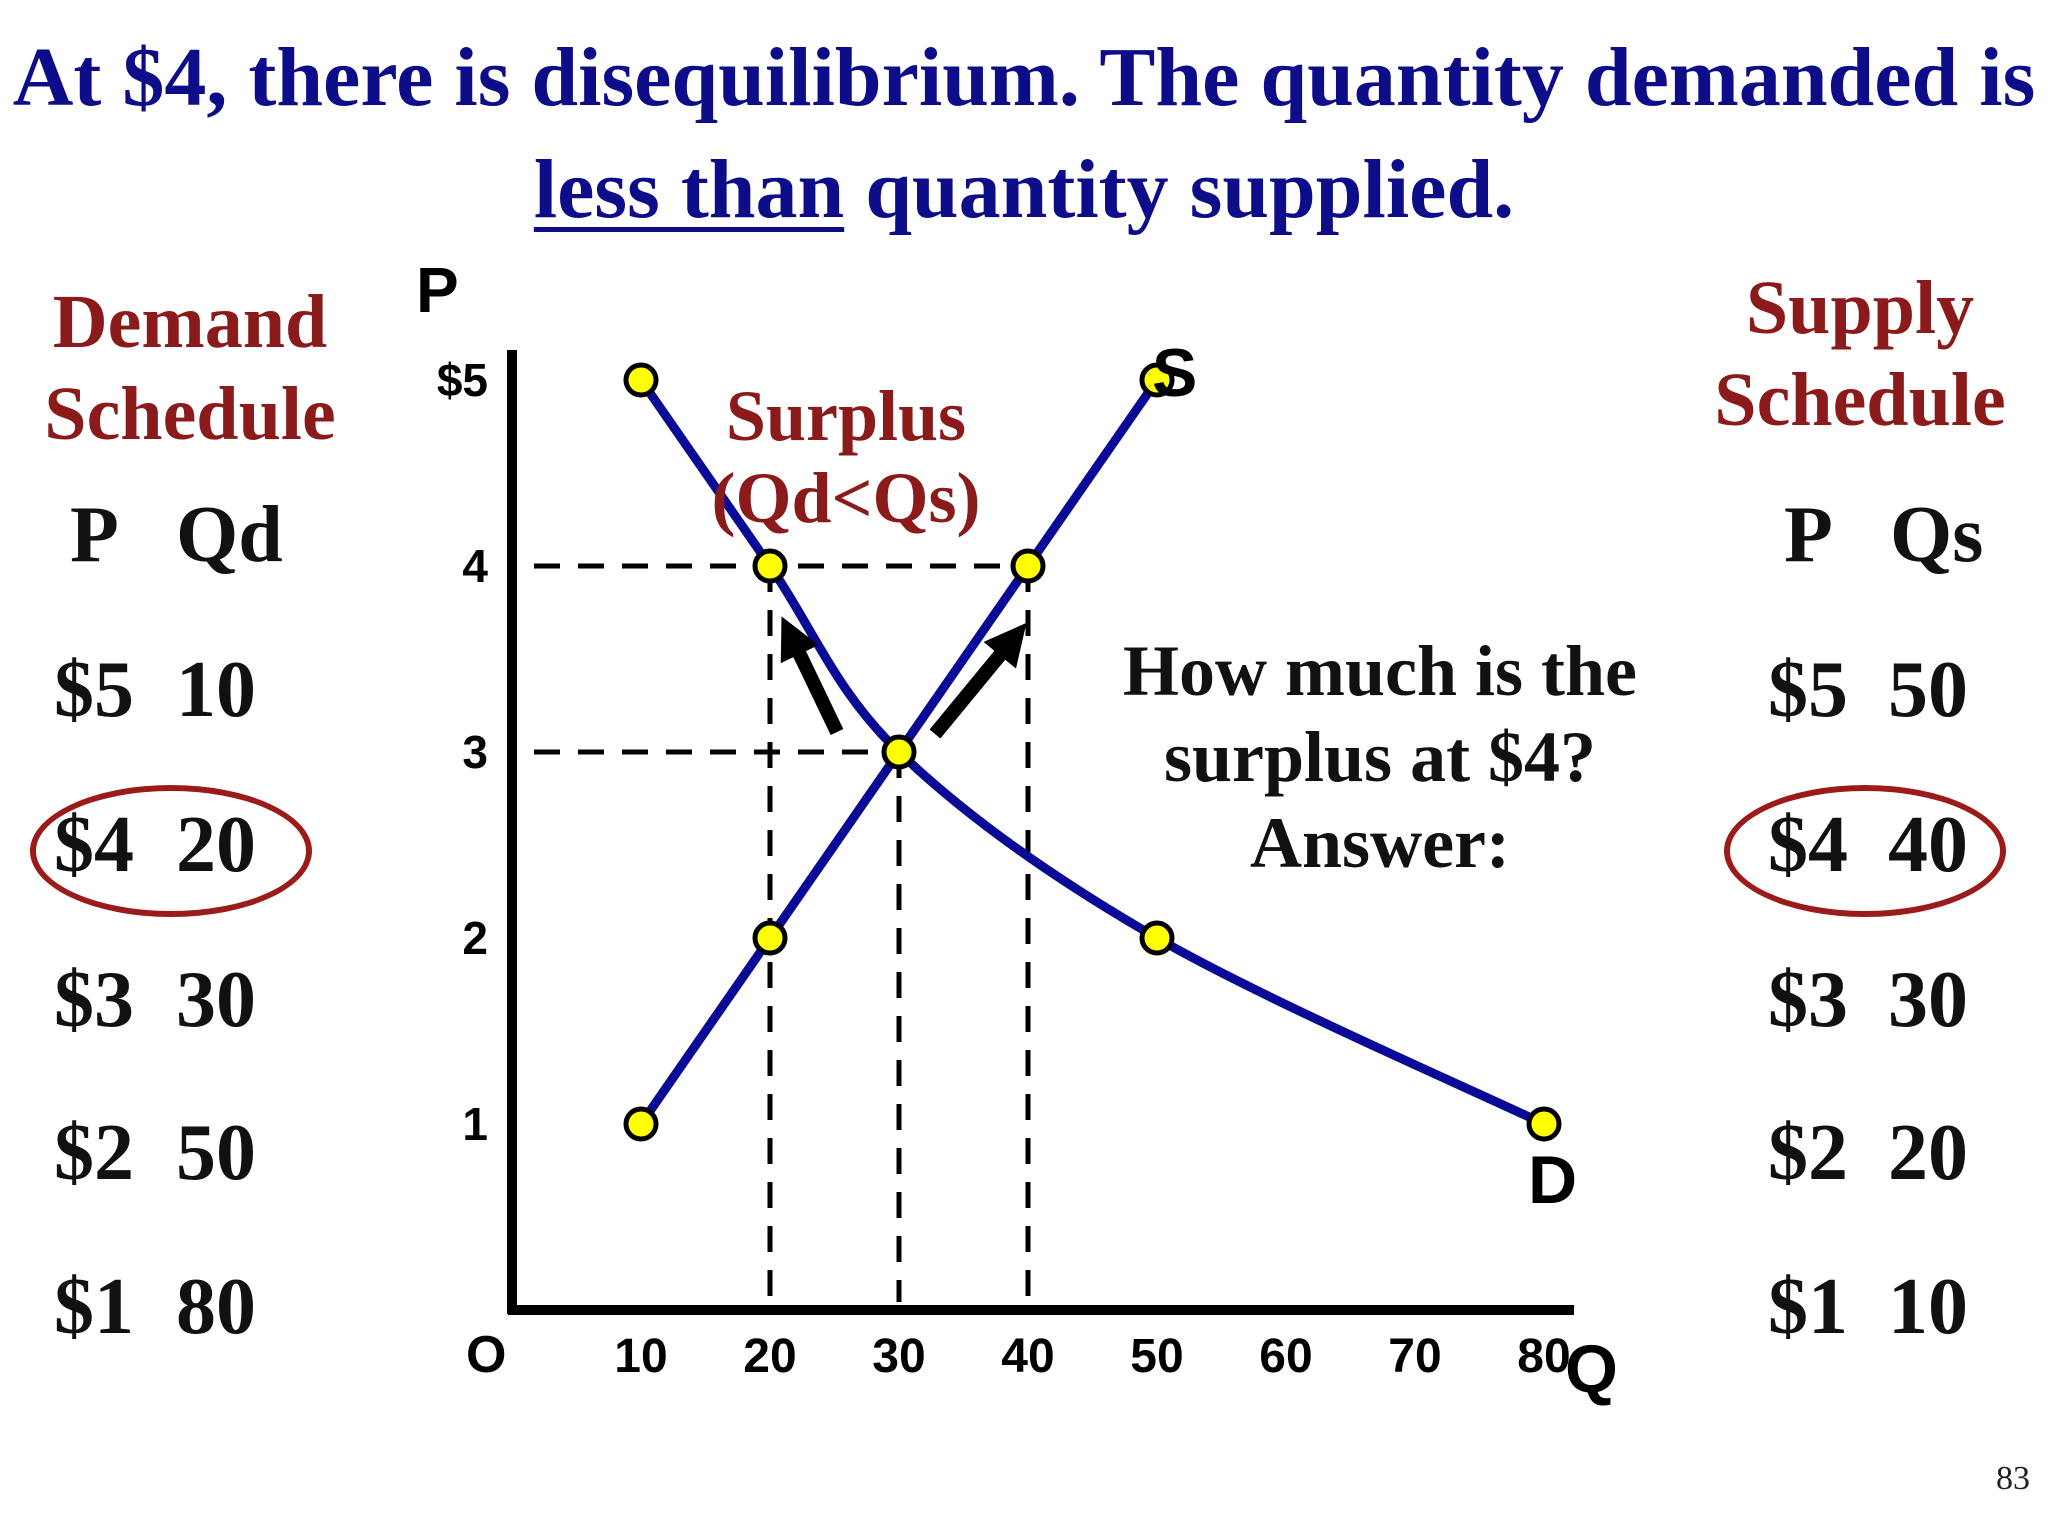 This screenshot has height=1536, width=2048. I want to click on demand-row-qty: 50, so click(216, 1153).